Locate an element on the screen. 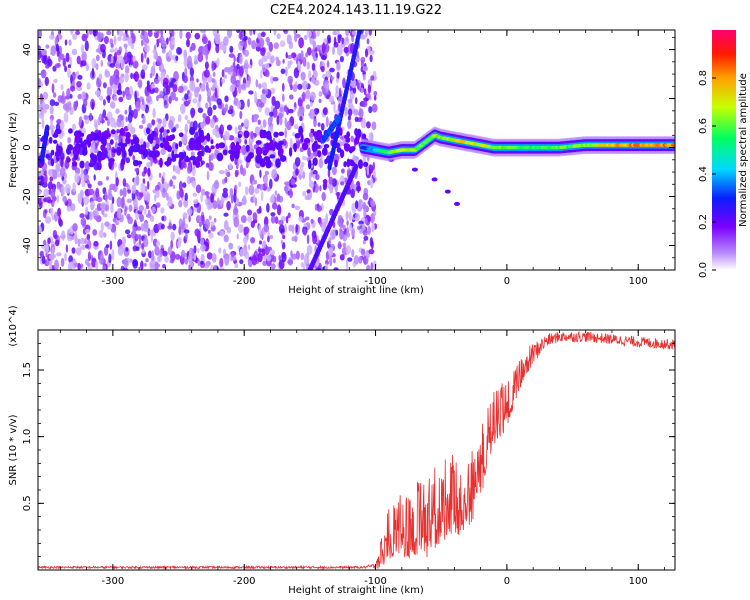 The width and height of the screenshot is (750, 600). top-y-axis-label: Frequency (Hz) is located at coordinates (13, 150).